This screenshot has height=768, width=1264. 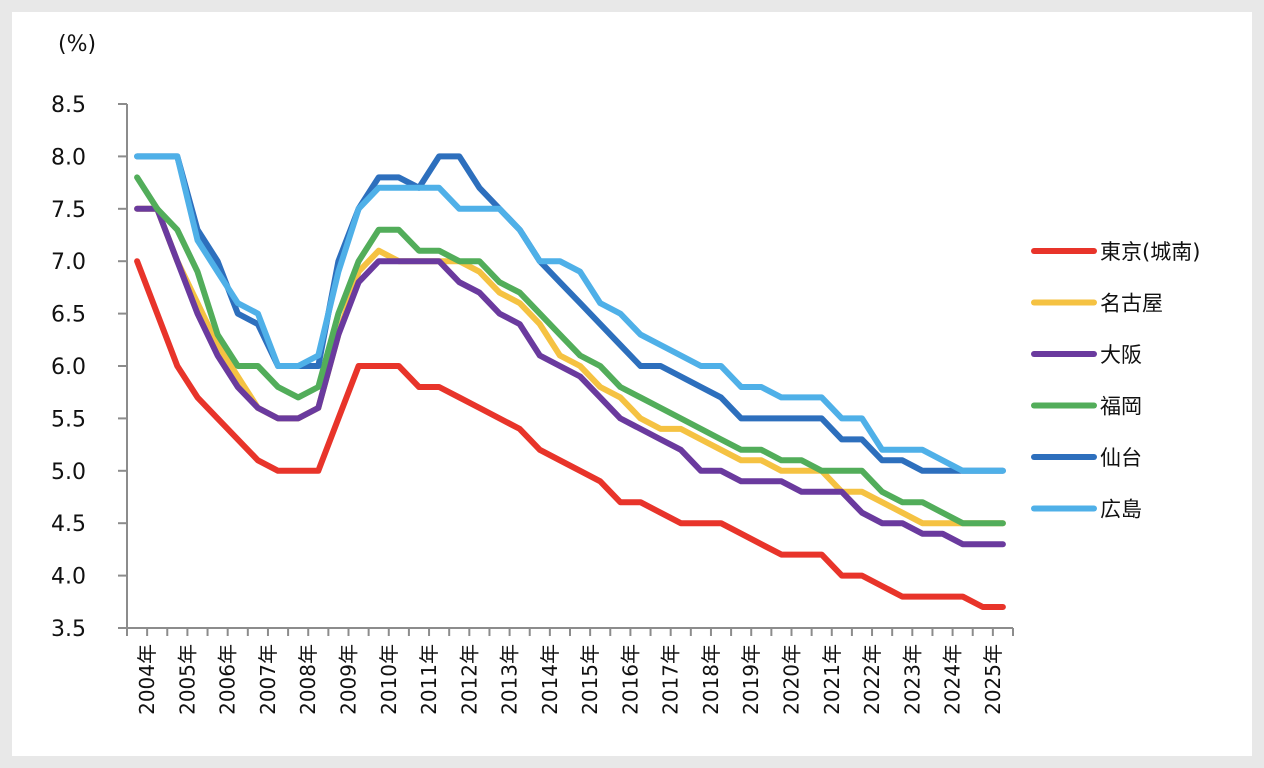 What do you see at coordinates (308, 679) in the screenshot?
I see `x-tick-label: 2008年` at bounding box center [308, 679].